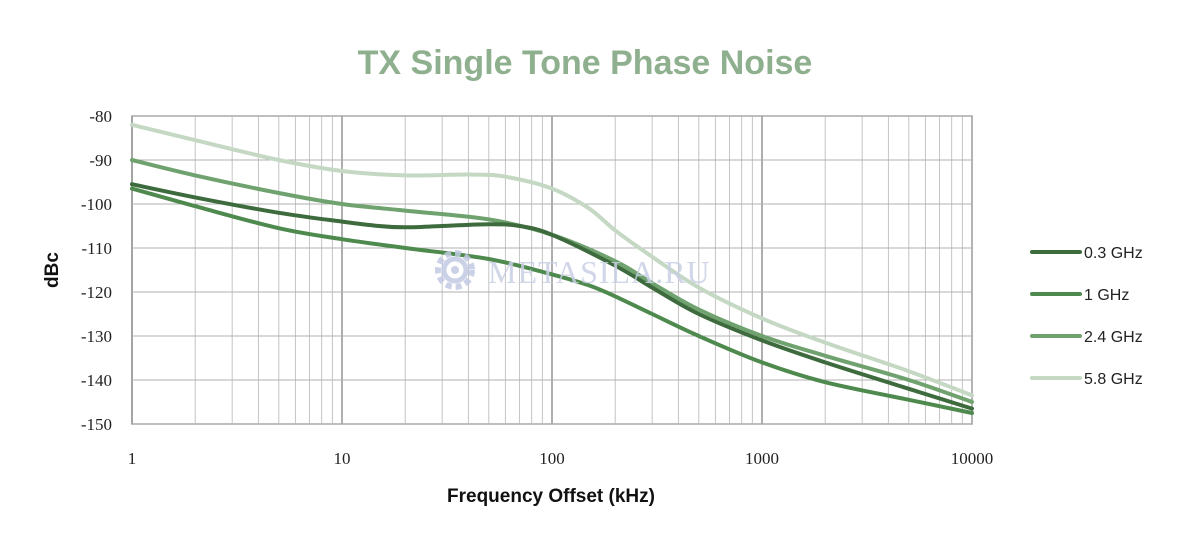 This screenshot has height=552, width=1200. What do you see at coordinates (52, 270) in the screenshot?
I see `y-axis-title: dBc` at bounding box center [52, 270].